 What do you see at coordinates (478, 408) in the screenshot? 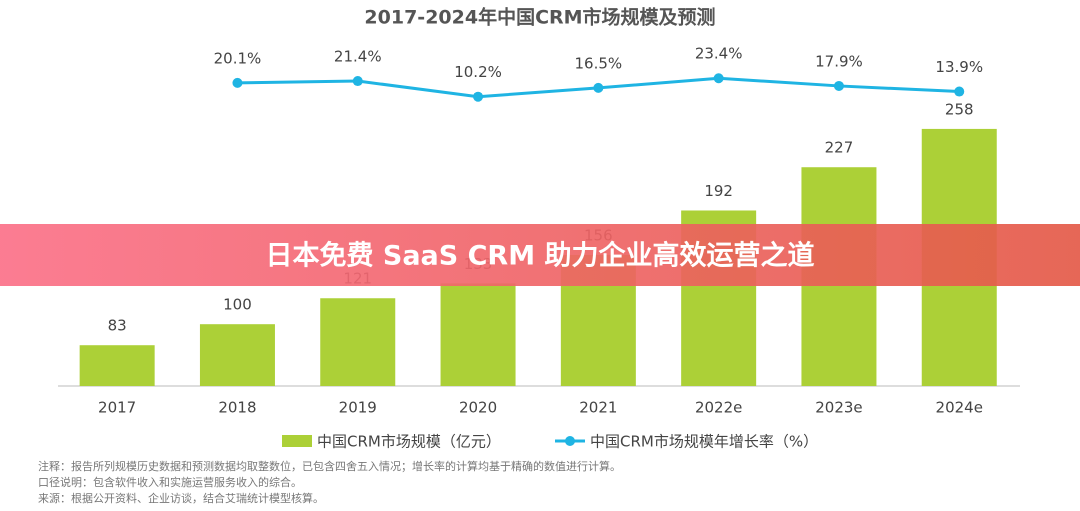
I see `x-tick-label: 2020` at bounding box center [478, 408].